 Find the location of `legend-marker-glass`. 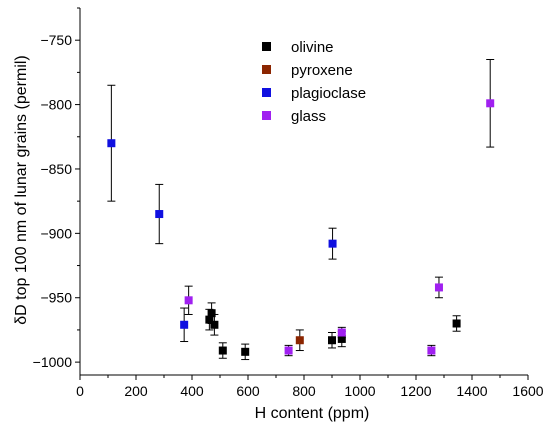

legend-marker-glass is located at coordinates (266, 115).